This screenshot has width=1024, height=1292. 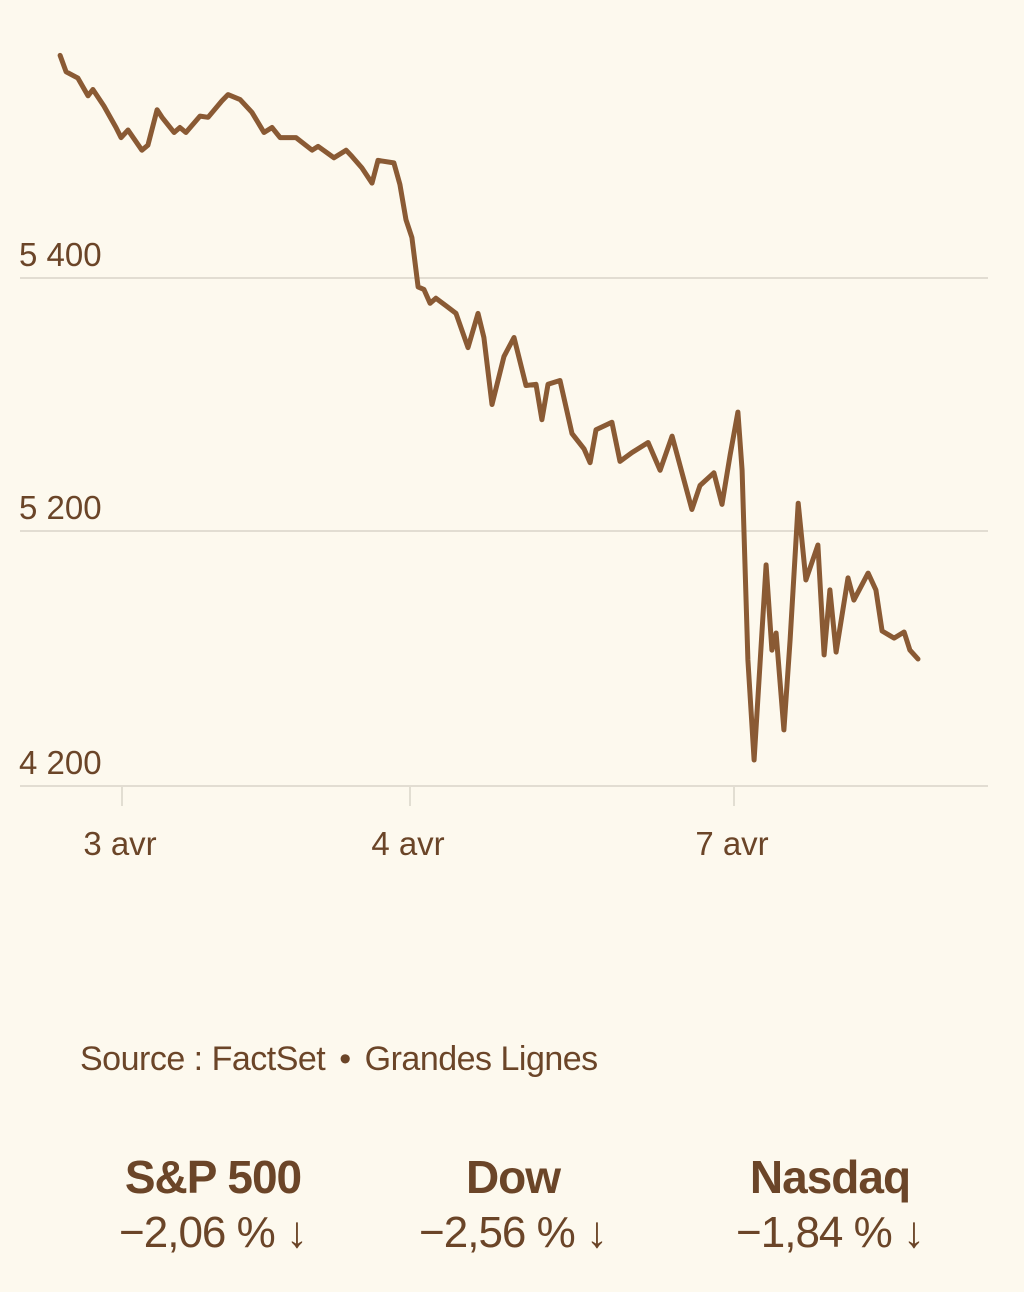 What do you see at coordinates (513, 1177) in the screenshot?
I see `stat-name: Dow` at bounding box center [513, 1177].